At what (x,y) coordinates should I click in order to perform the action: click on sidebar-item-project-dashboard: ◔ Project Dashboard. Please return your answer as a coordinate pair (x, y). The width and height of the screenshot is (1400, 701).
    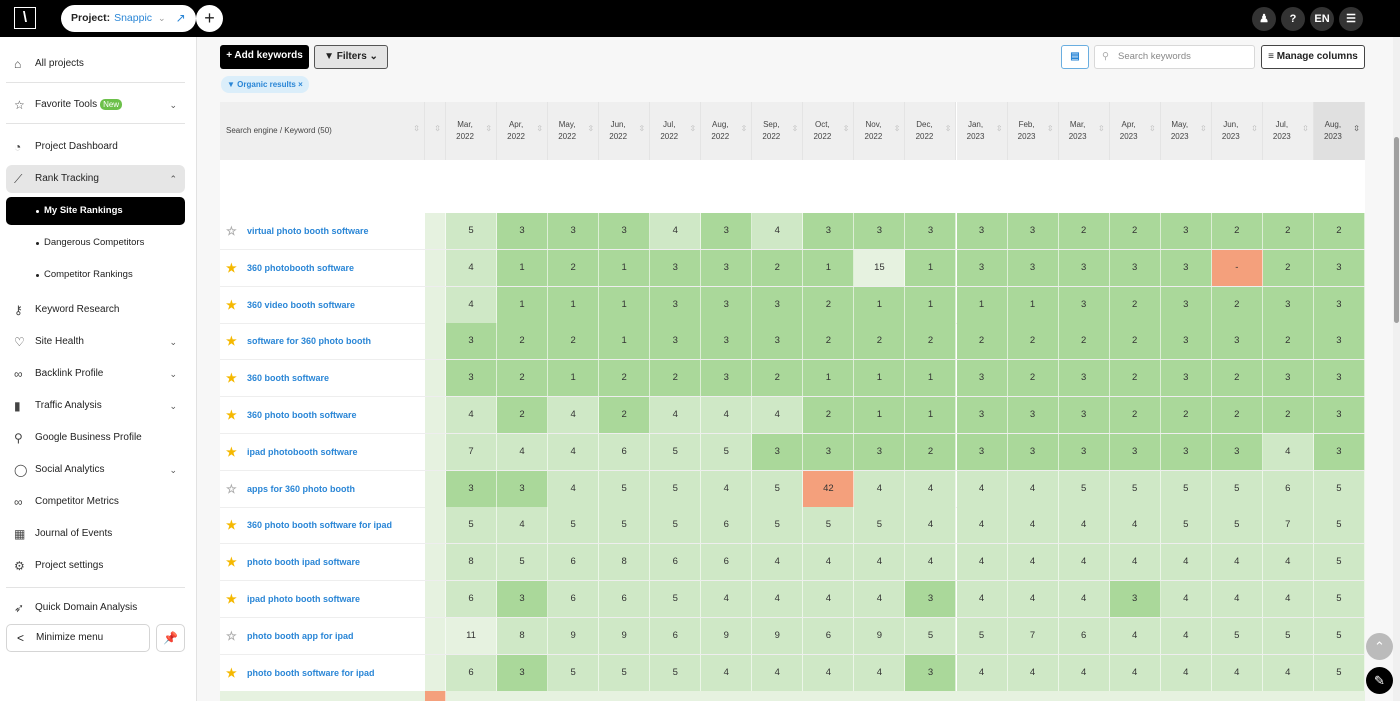
    Looking at the image, I should click on (95, 147).